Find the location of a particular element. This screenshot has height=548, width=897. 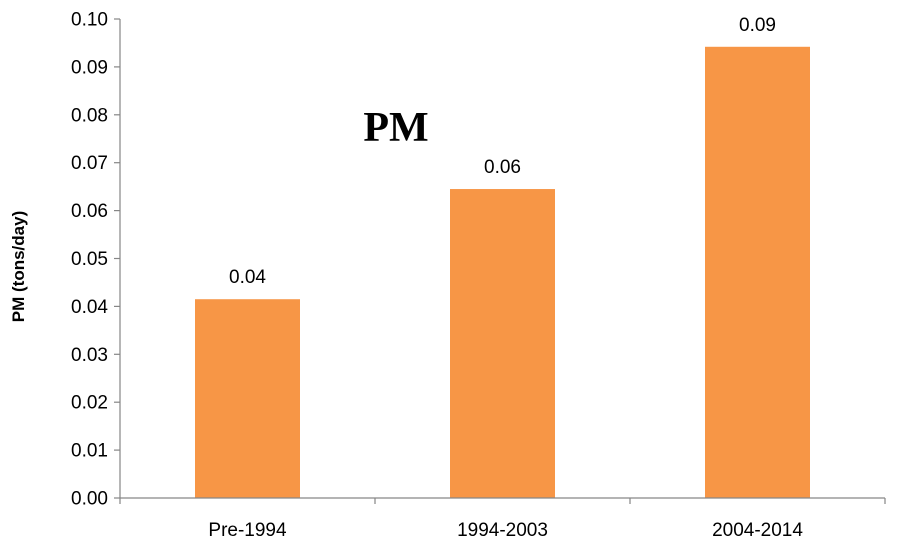

bar-value-label: 0.06 is located at coordinates (502, 167).